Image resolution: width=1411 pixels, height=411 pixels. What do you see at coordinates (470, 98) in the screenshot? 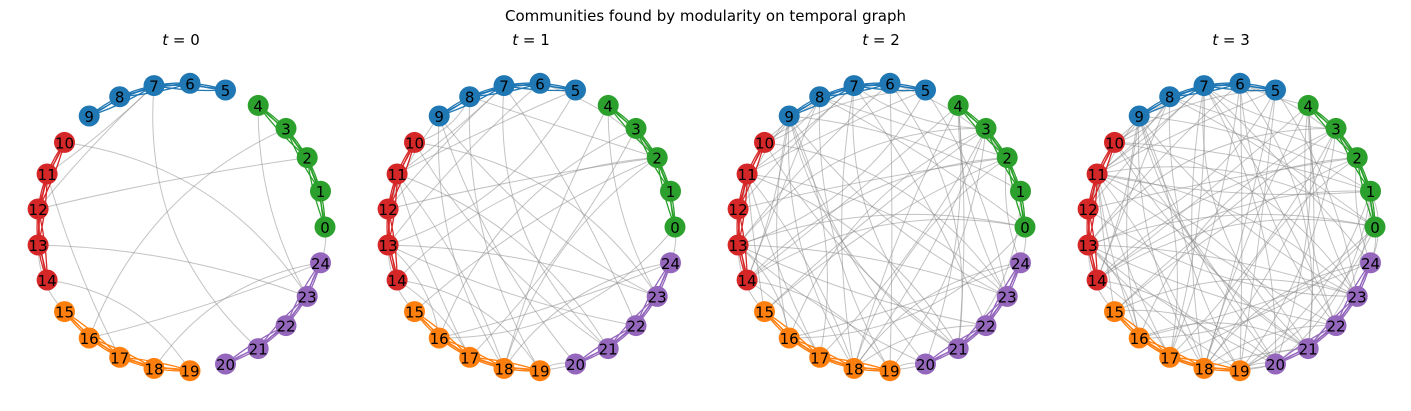
I see `node-label: 8` at bounding box center [470, 98].